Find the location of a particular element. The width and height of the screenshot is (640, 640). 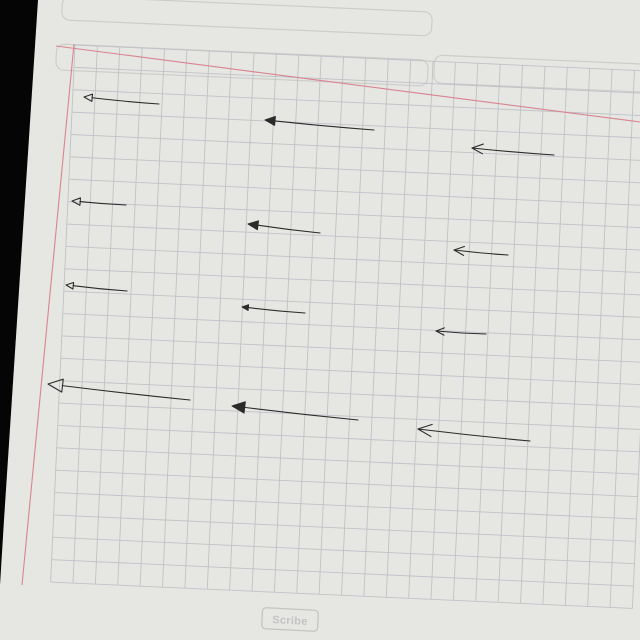

header-box-mid is located at coordinates (242, 65).